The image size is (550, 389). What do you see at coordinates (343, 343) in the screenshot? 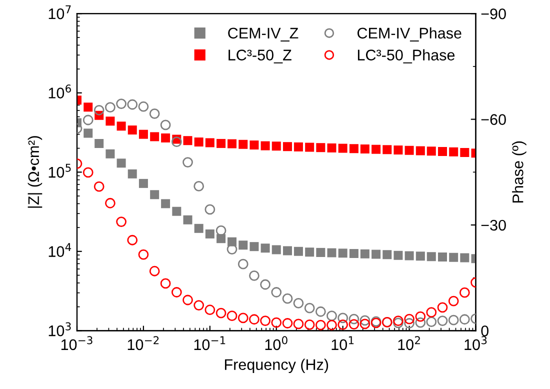
I see `x-tick-label: 10$^{1}$` at bounding box center [343, 343].